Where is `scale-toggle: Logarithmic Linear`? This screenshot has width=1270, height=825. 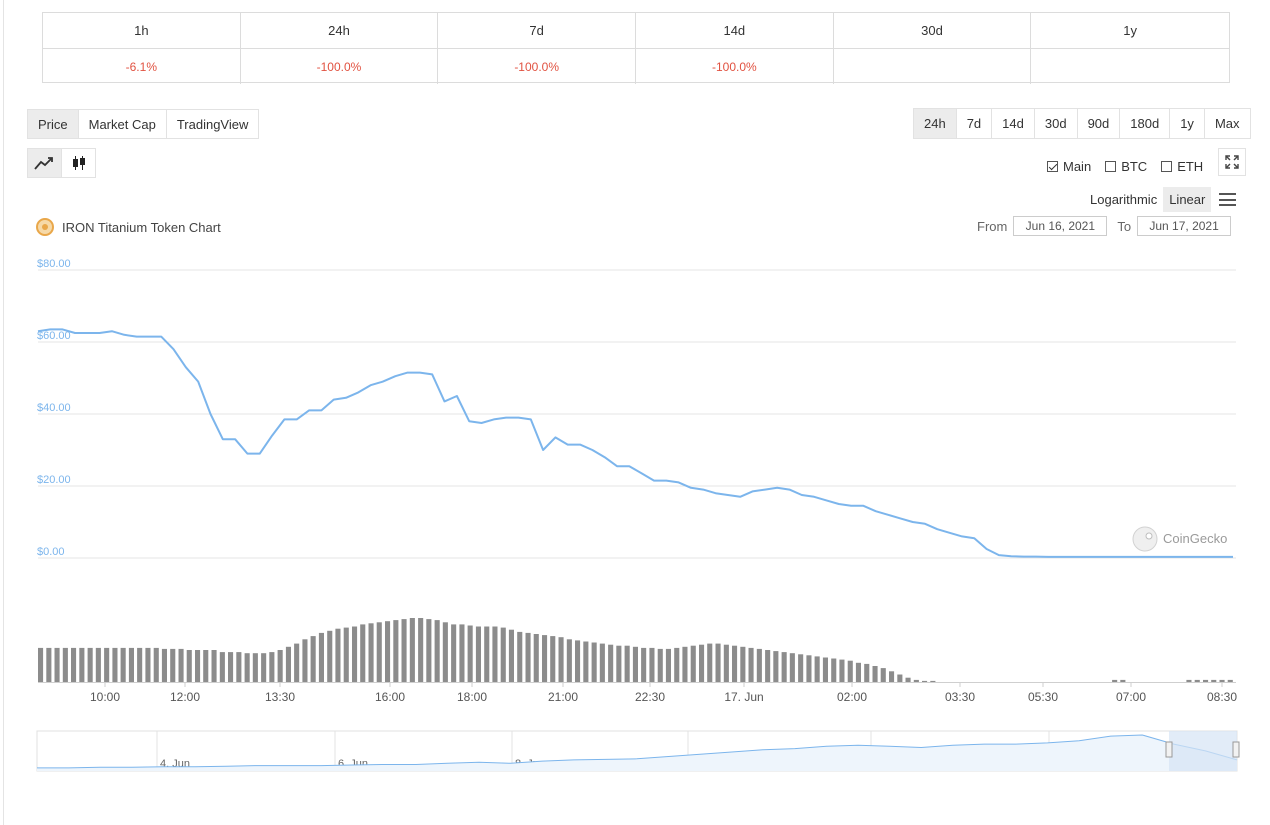 scale-toggle: Logarithmic Linear is located at coordinates (1160, 199).